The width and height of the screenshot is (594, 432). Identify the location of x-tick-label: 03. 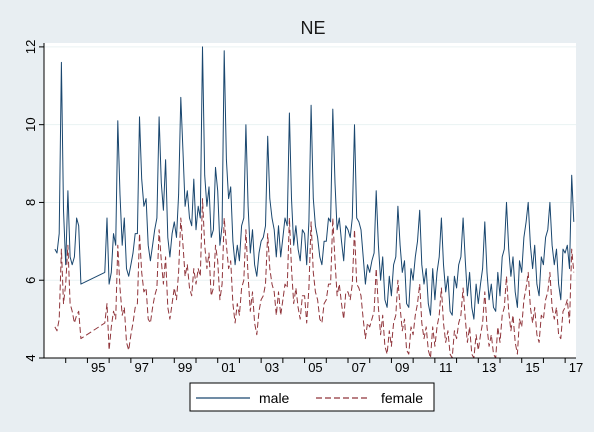
(272, 367).